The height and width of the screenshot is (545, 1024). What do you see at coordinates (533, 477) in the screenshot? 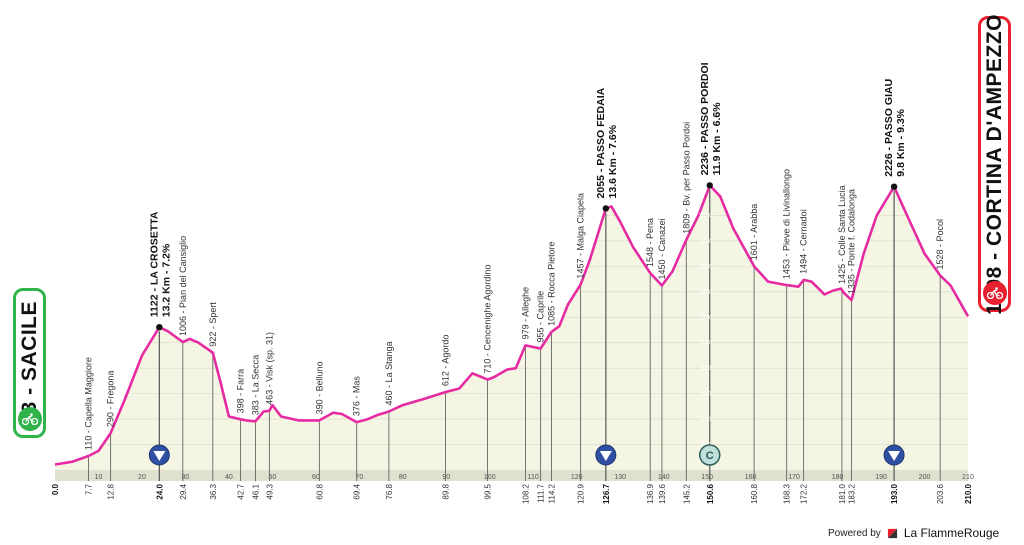
I see `distance-tick-label: 110` at bounding box center [533, 477].